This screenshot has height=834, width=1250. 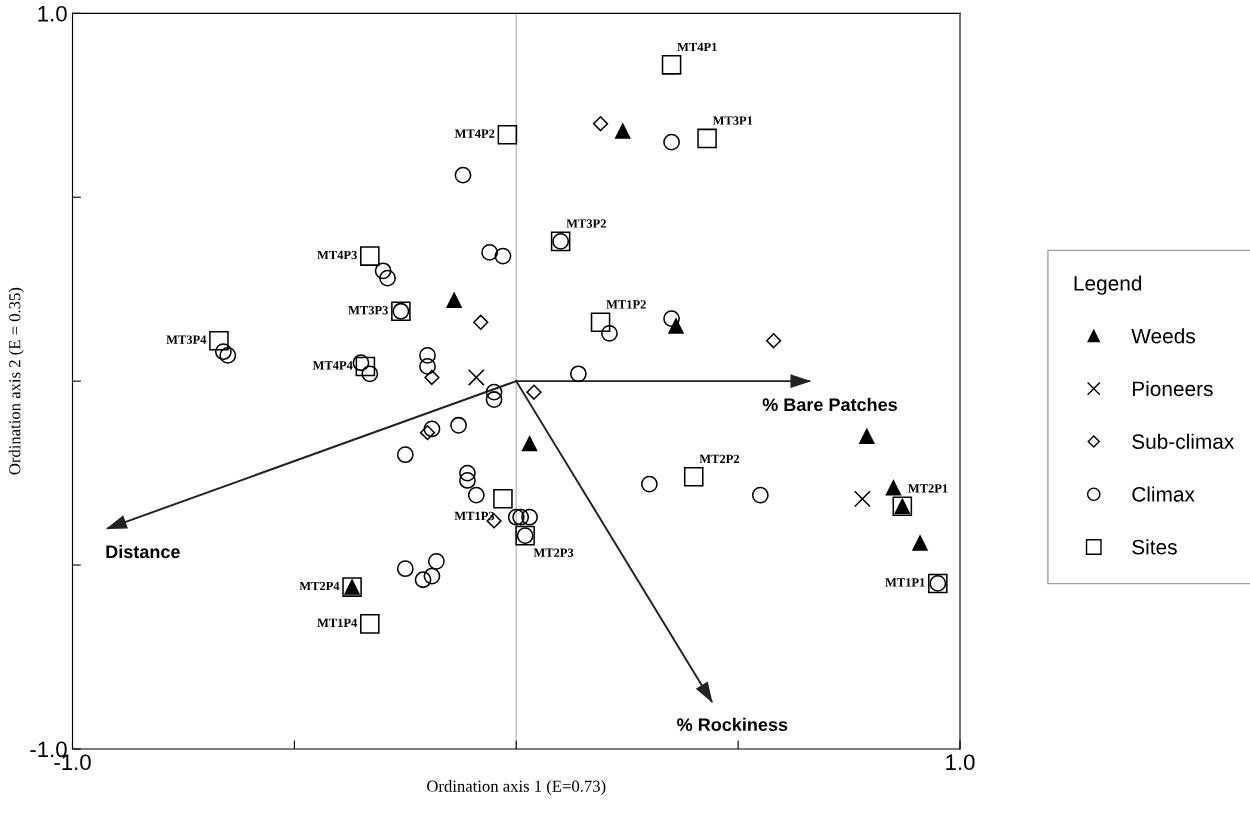 I want to click on data-label: MT3P2, so click(x=586, y=223).